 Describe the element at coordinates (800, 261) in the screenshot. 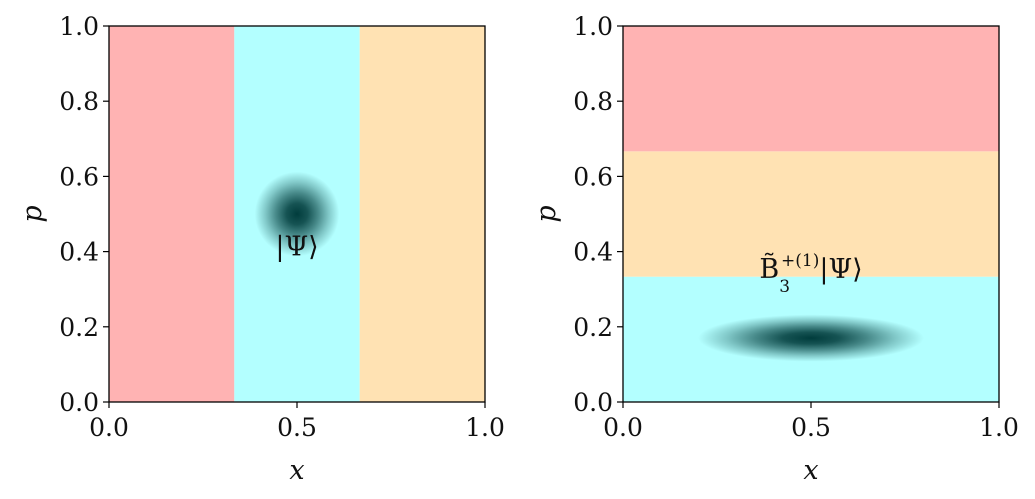

I see `operator-superscript: +(1)` at that location.